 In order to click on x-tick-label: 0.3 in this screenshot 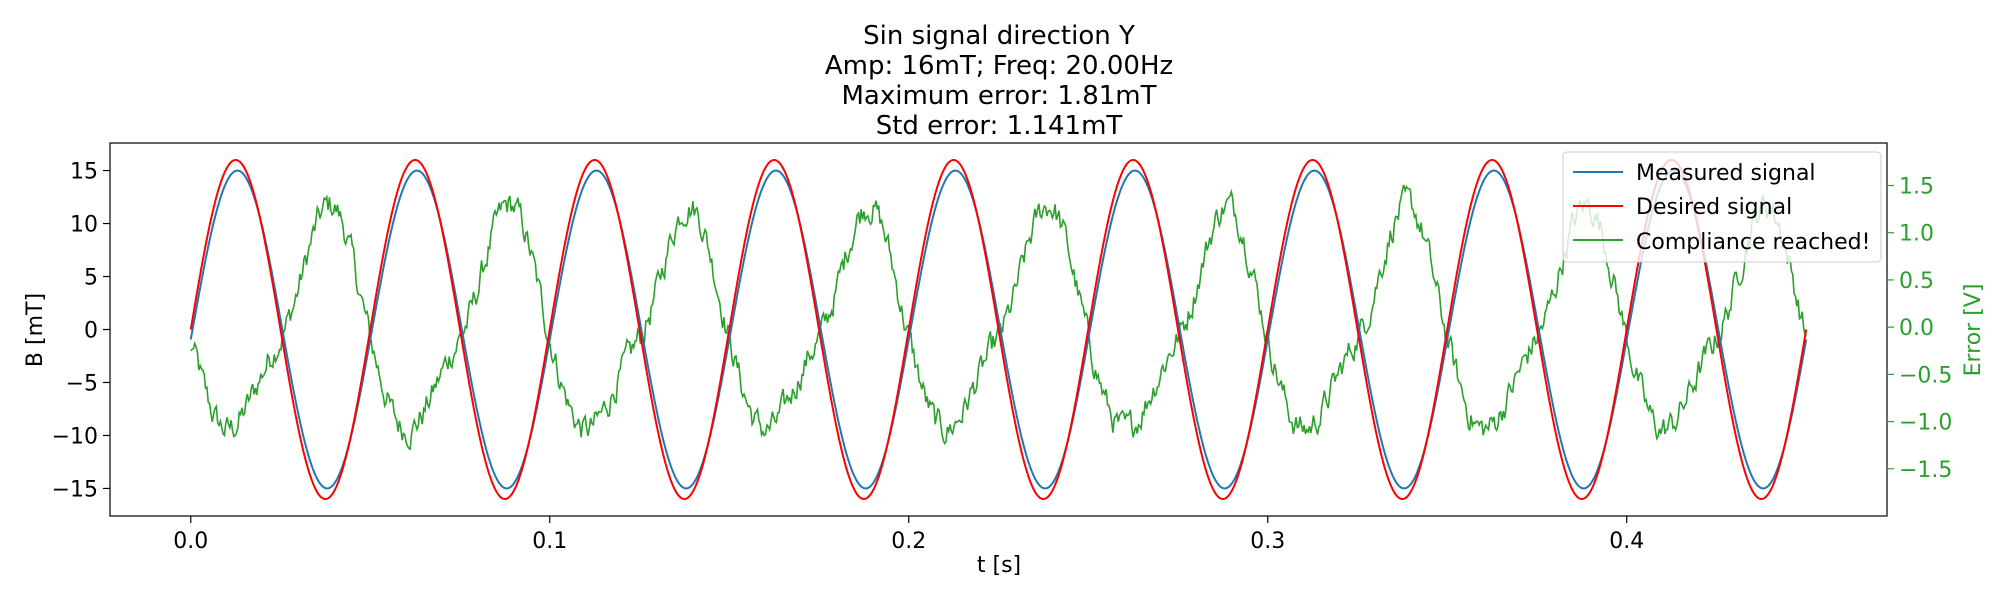, I will do `click(1267, 541)`.